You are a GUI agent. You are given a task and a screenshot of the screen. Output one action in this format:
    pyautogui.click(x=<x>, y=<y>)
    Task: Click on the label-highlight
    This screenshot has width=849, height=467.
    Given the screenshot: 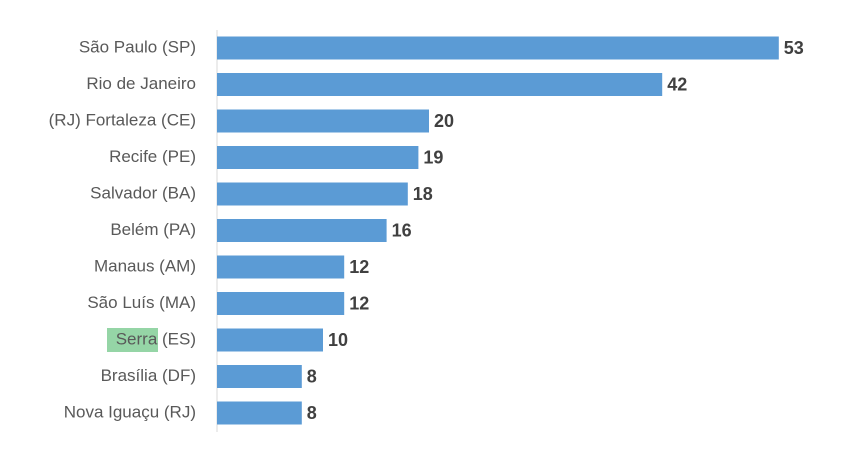 What is the action you would take?
    pyautogui.click(x=132, y=340)
    